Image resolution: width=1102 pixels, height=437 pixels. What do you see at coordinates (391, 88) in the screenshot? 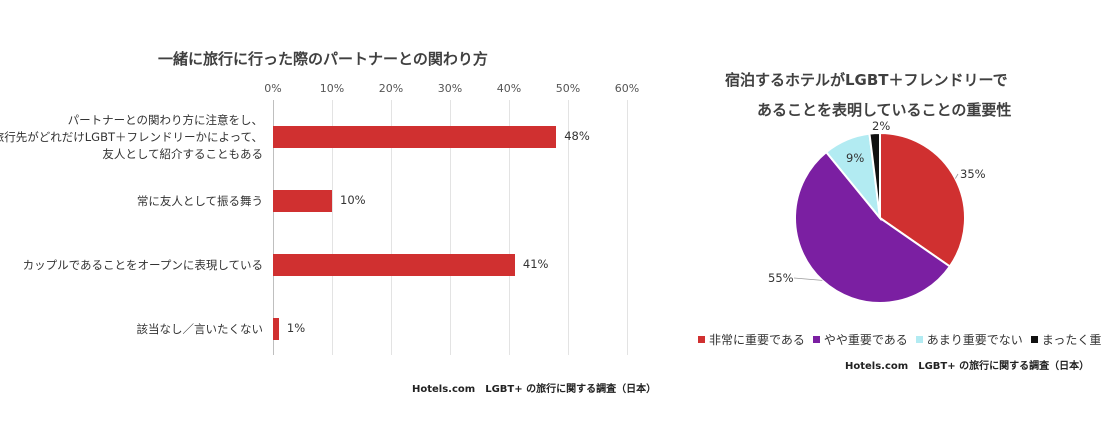
I see `x-tick-label: 20%` at bounding box center [391, 88].